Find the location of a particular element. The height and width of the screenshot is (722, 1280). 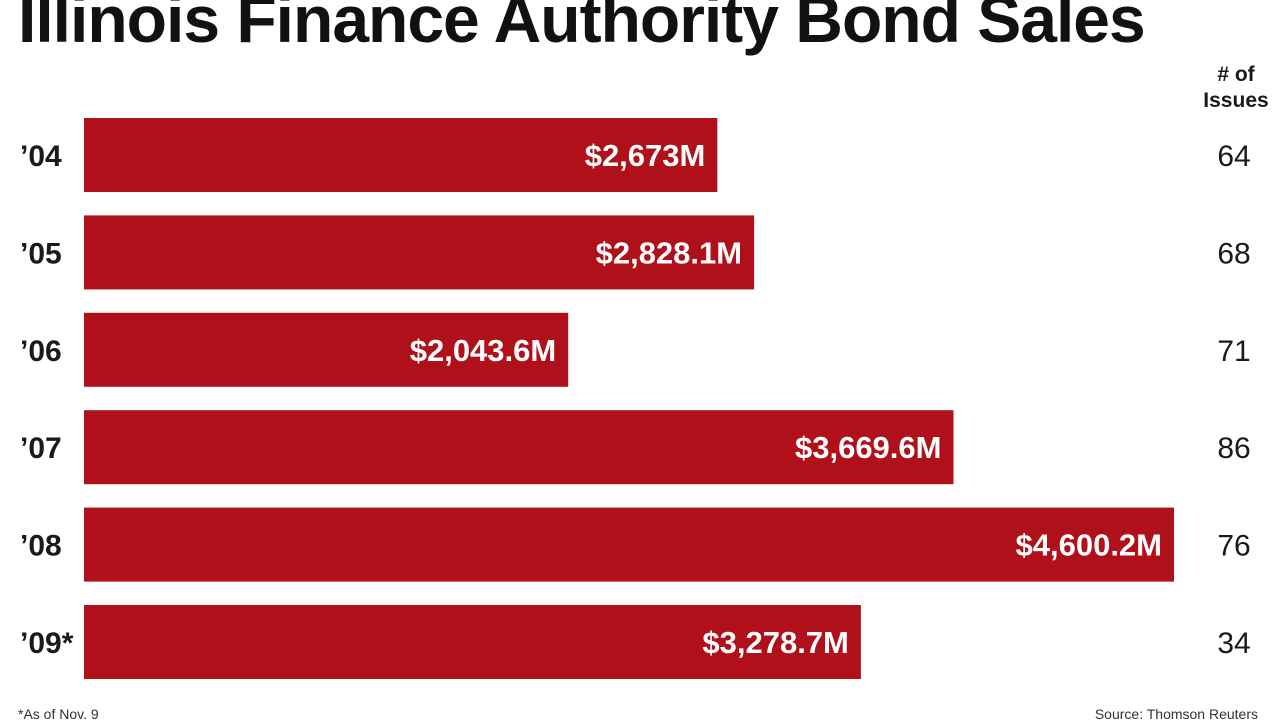

category-label: ’07 is located at coordinates (41, 448).